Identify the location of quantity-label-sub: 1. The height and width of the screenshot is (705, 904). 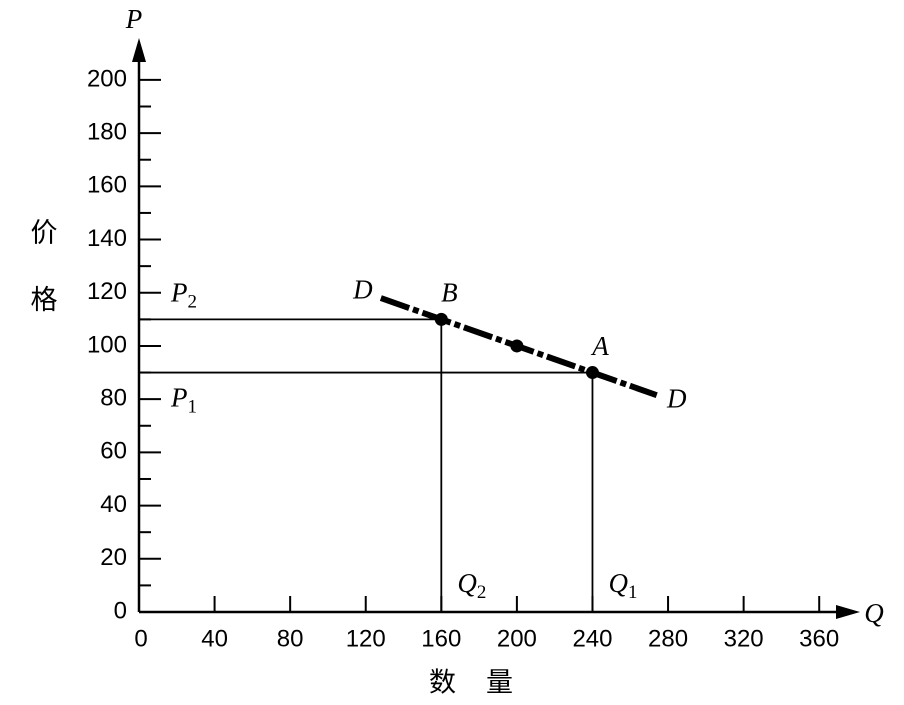
(633, 592).